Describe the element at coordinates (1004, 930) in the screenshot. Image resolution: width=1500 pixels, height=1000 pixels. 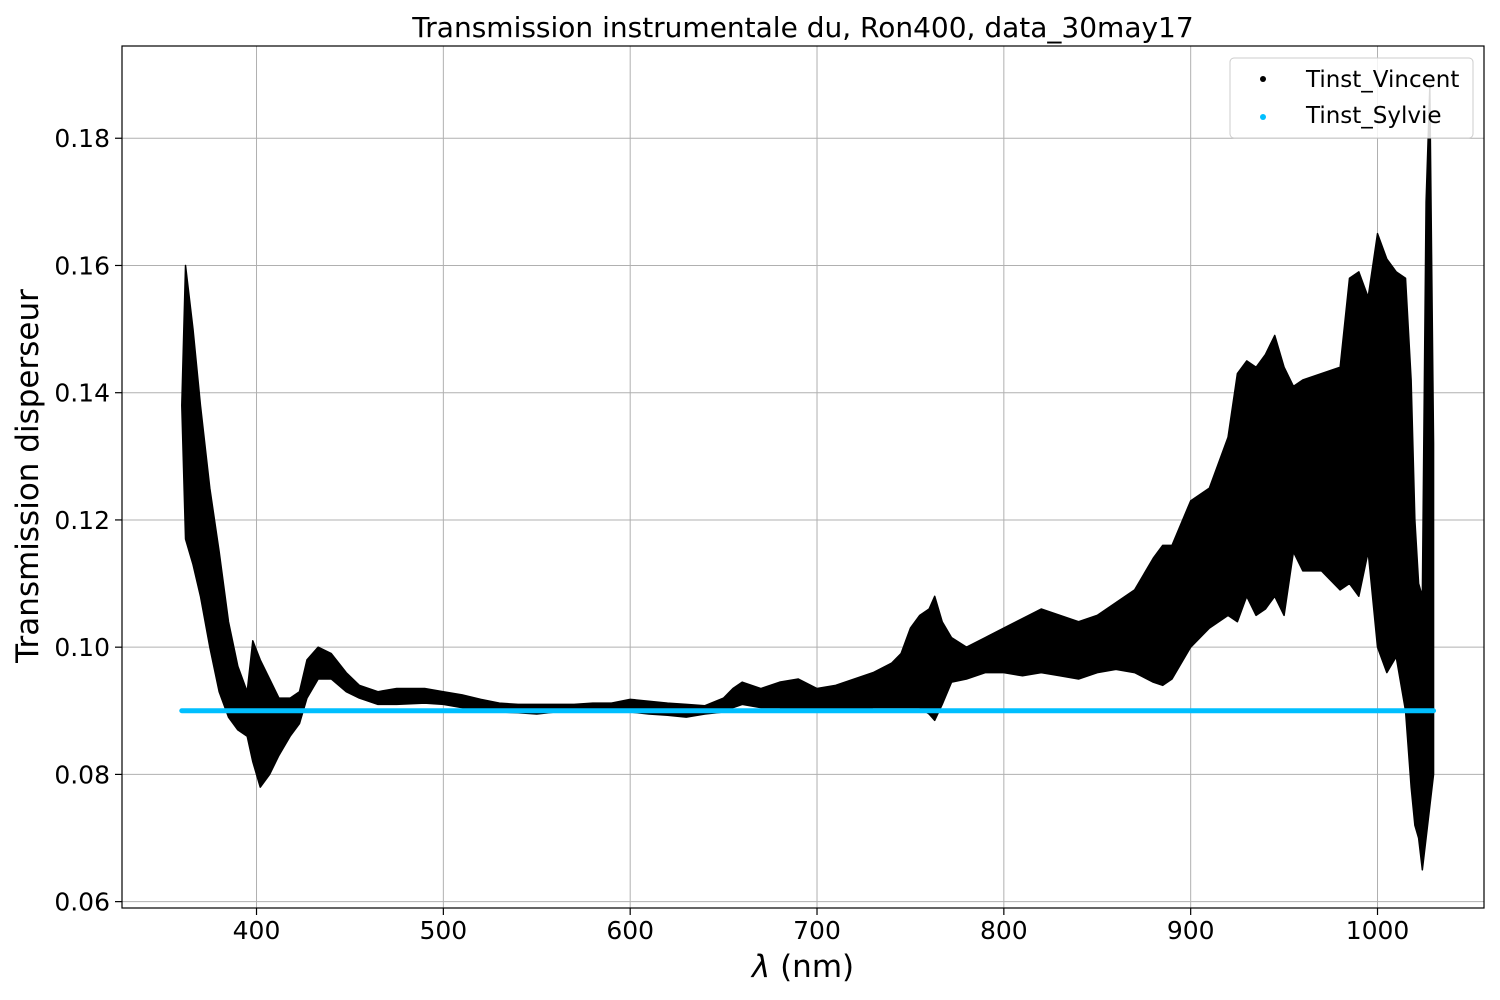
I see `x-tick-label: 800` at that location.